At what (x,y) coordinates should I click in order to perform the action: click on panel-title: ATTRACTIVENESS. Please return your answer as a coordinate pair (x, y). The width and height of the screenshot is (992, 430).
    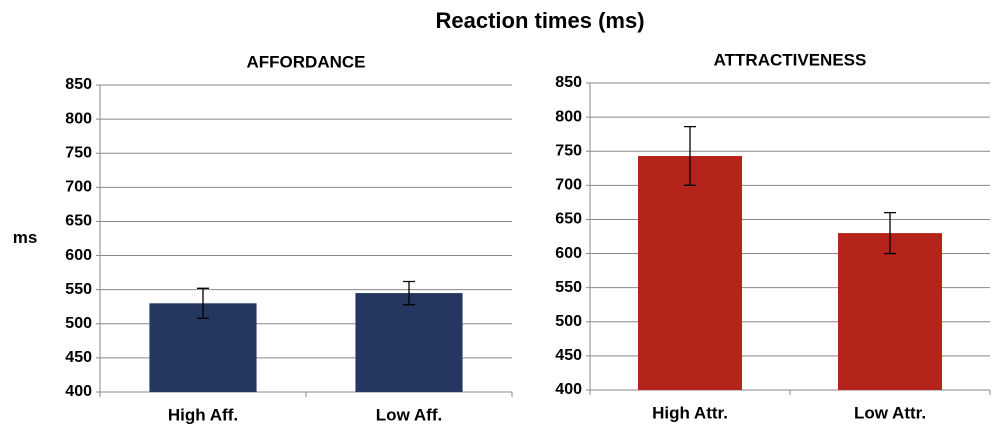
    Looking at the image, I should click on (790, 59).